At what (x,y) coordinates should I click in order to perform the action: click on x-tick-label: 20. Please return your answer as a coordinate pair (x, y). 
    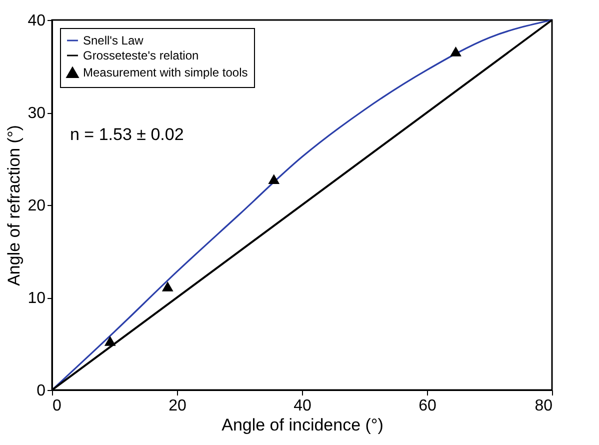
    Looking at the image, I should click on (177, 406).